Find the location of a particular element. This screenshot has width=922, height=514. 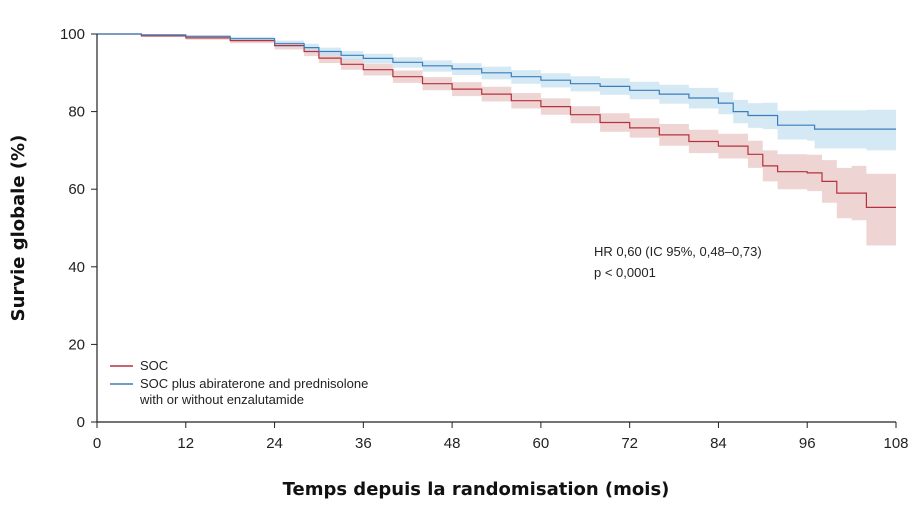

x-tick-label: 0 is located at coordinates (97, 443).